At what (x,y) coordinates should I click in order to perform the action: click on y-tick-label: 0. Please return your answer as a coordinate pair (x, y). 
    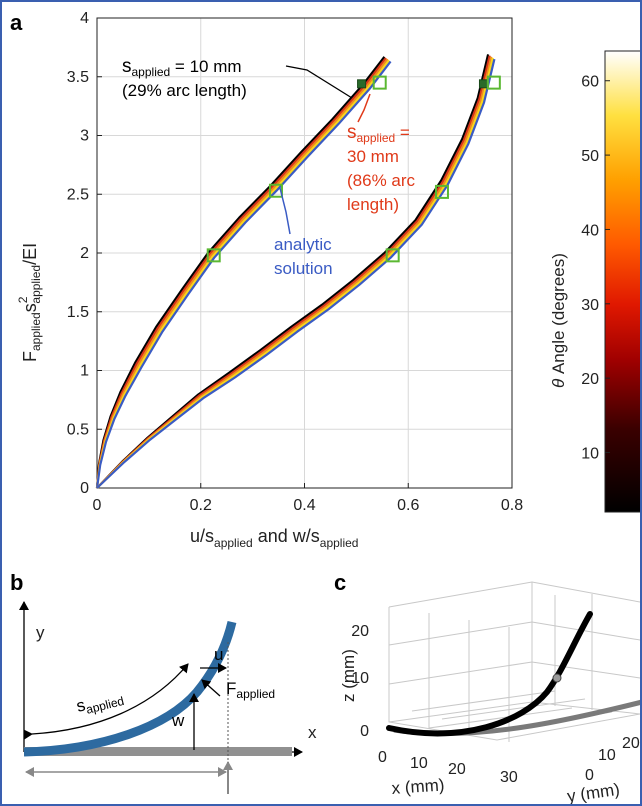
    Looking at the image, I should click on (84, 488).